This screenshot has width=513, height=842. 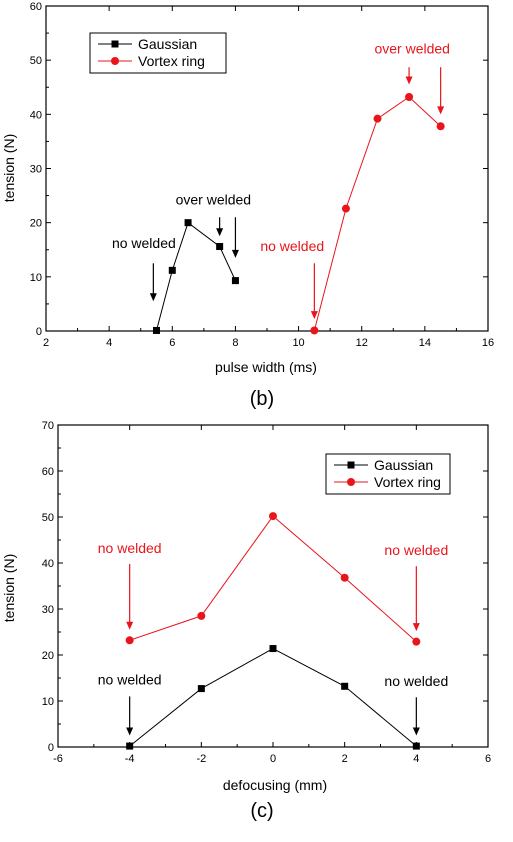 I want to click on panel-c-xlabel: defocusing (mm), so click(x=275, y=785).